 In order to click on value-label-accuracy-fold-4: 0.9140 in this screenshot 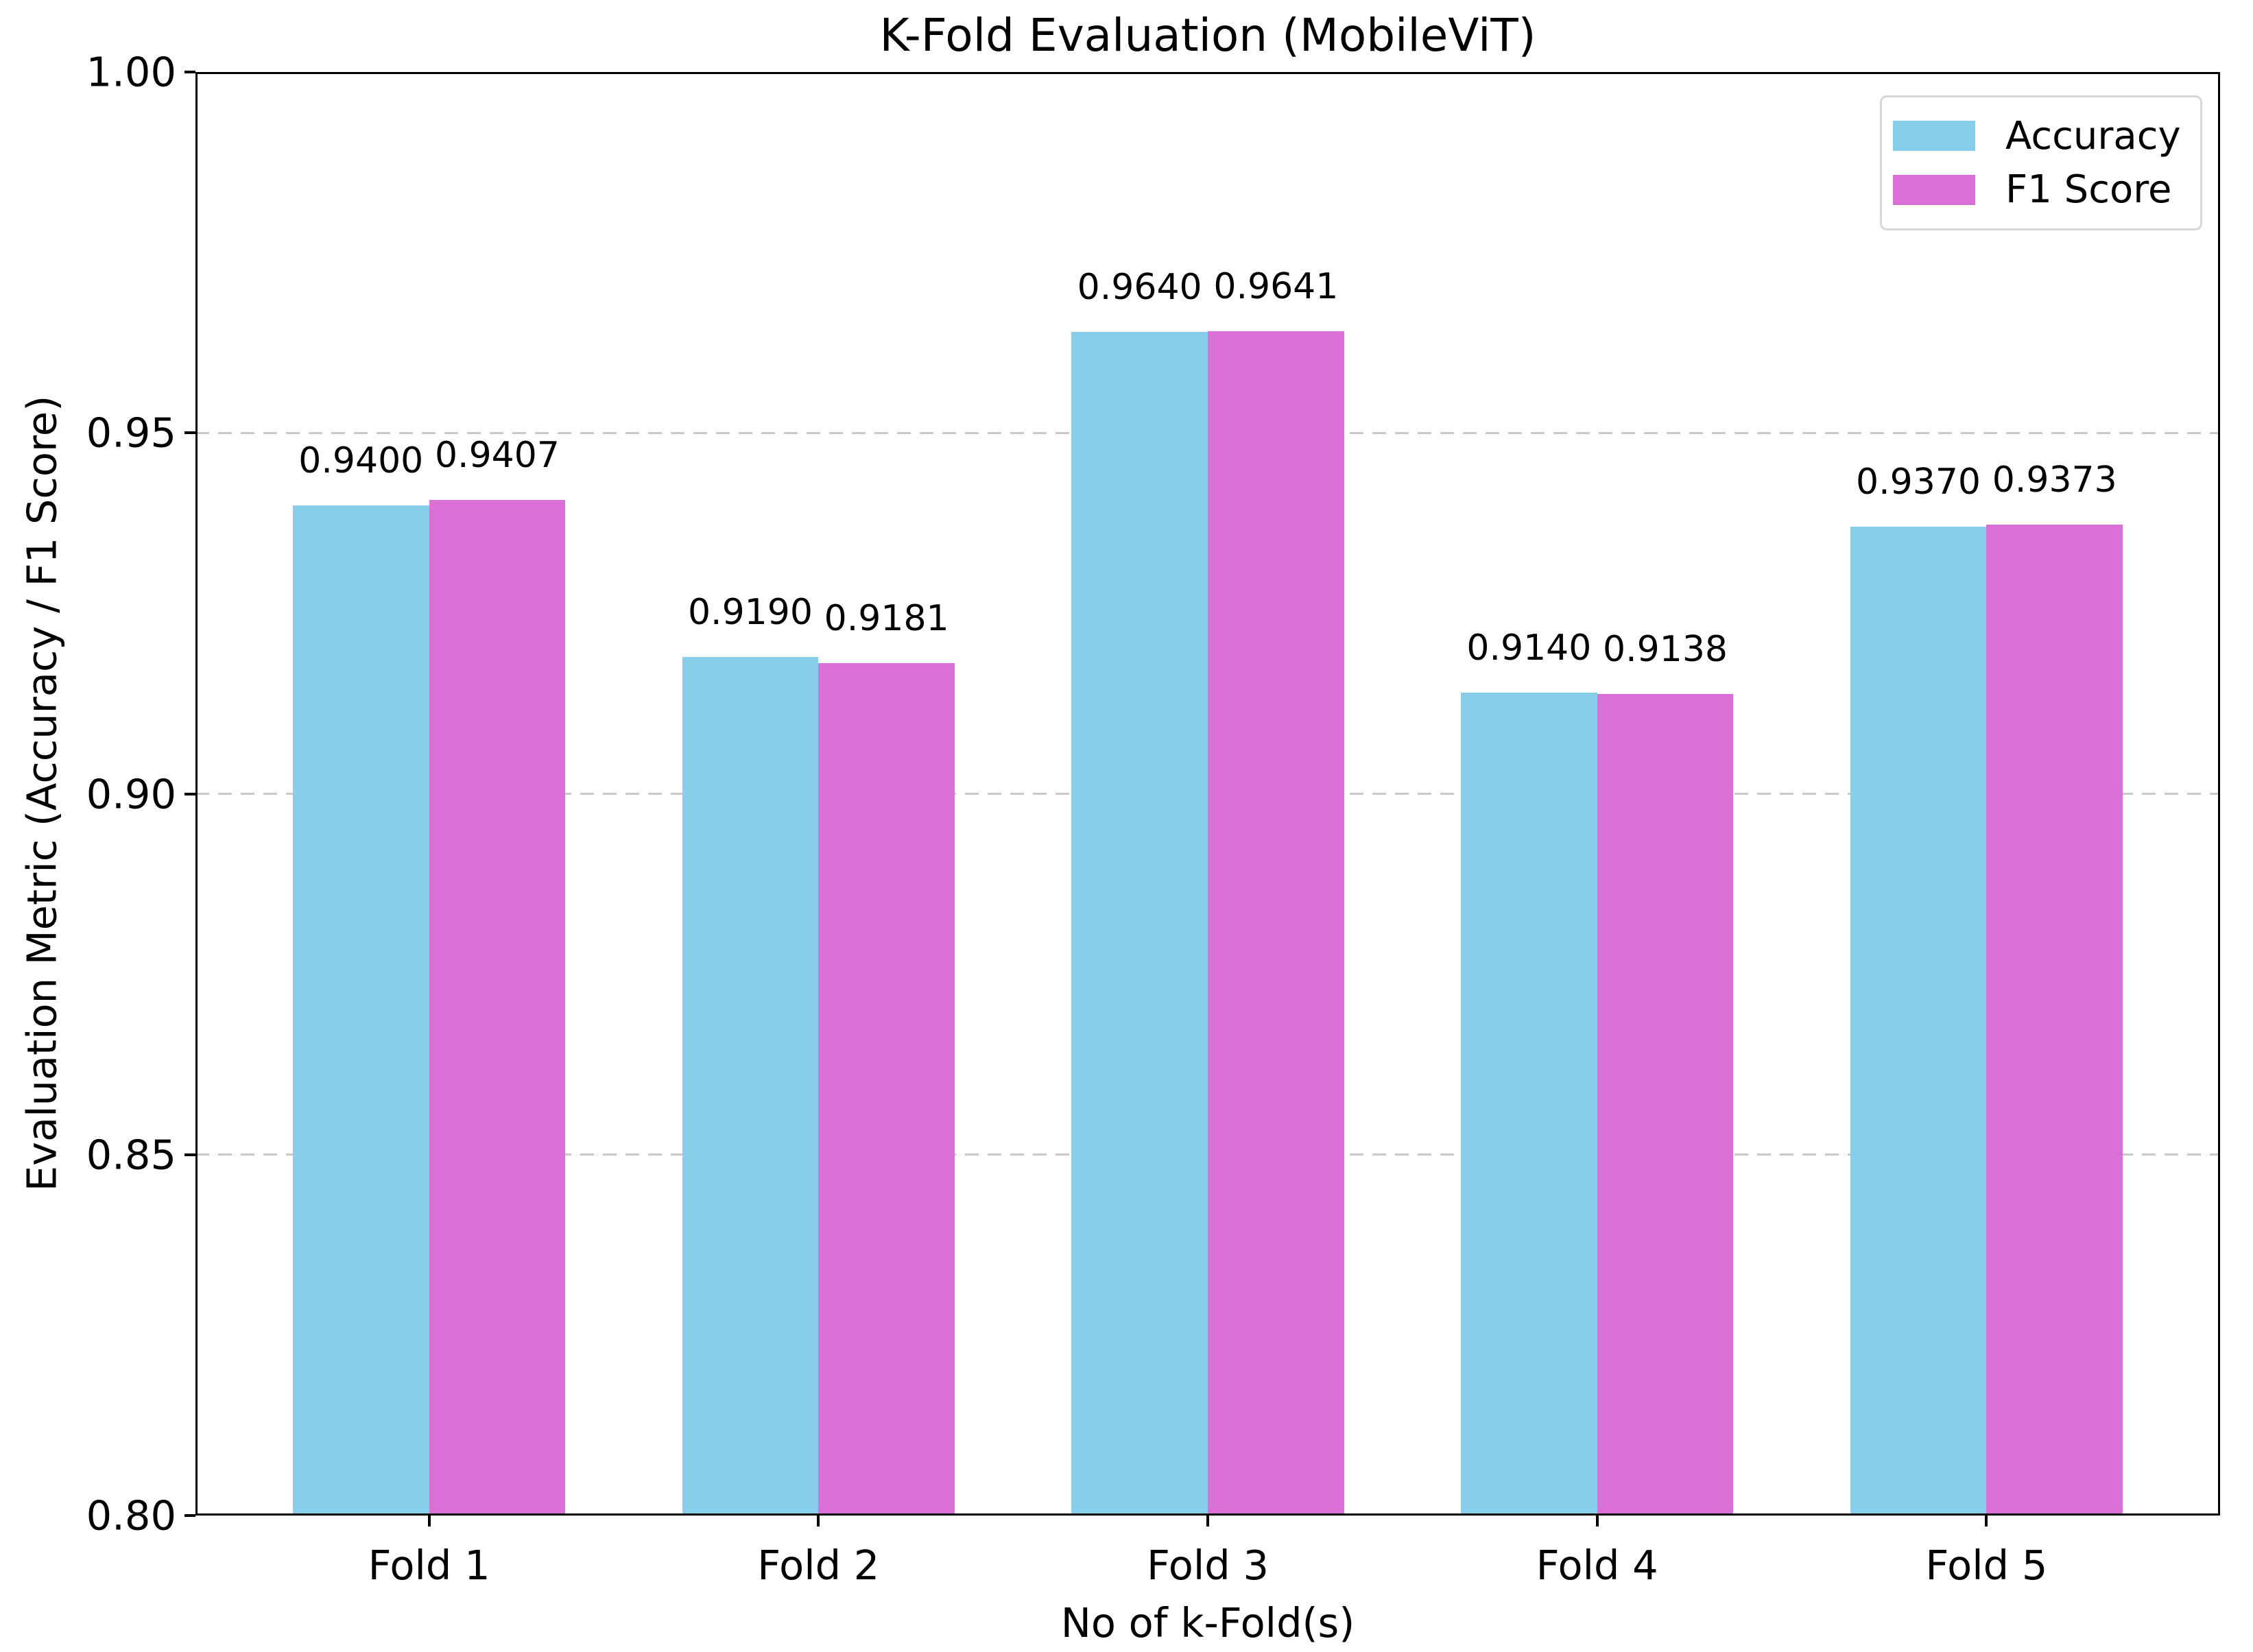, I will do `click(1529, 648)`.